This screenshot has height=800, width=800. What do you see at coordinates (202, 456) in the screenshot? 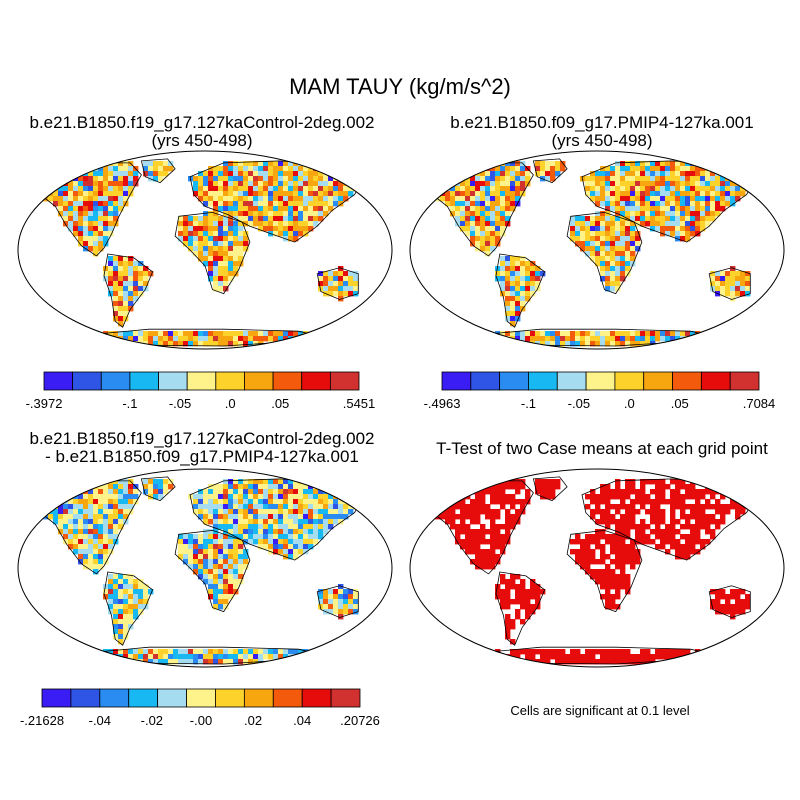
I see `panel3-title-line2: - b.e21.B1850.f09_g17.PMIP4-127ka.001` at bounding box center [202, 456].